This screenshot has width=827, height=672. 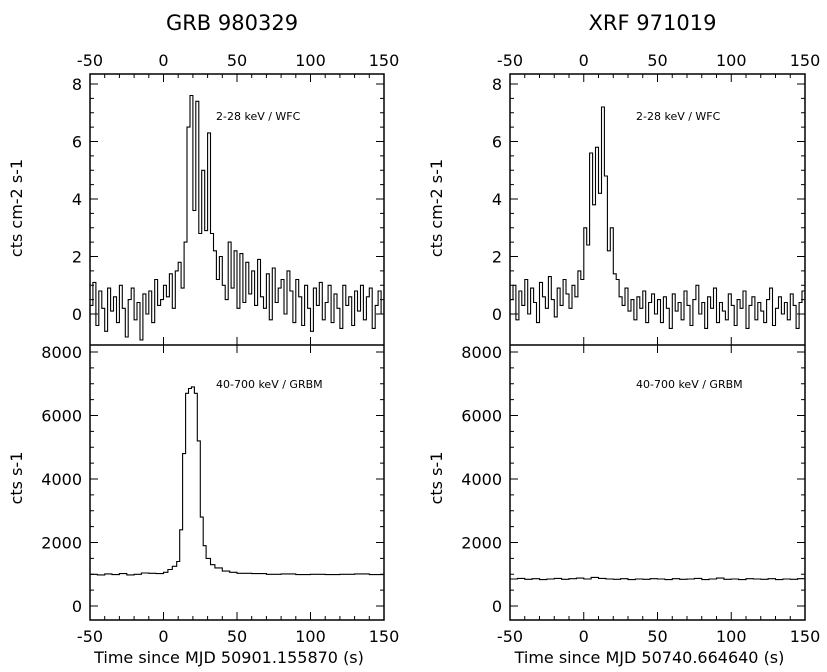 What do you see at coordinates (232, 23) in the screenshot?
I see `chart-title: GRB 980329` at bounding box center [232, 23].